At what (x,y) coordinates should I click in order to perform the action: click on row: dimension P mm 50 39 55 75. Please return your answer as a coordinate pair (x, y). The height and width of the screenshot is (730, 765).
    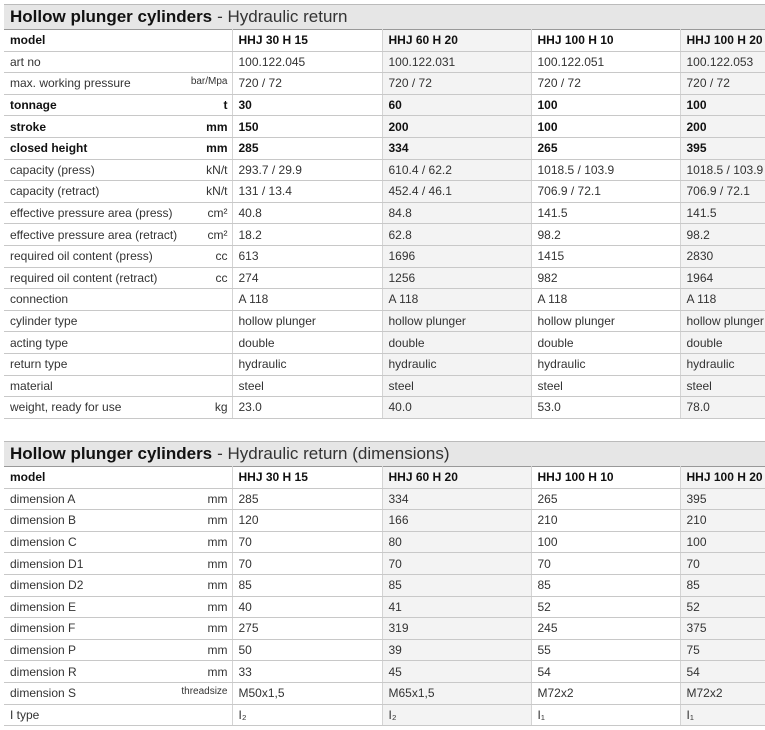
    Looking at the image, I should click on (384, 650).